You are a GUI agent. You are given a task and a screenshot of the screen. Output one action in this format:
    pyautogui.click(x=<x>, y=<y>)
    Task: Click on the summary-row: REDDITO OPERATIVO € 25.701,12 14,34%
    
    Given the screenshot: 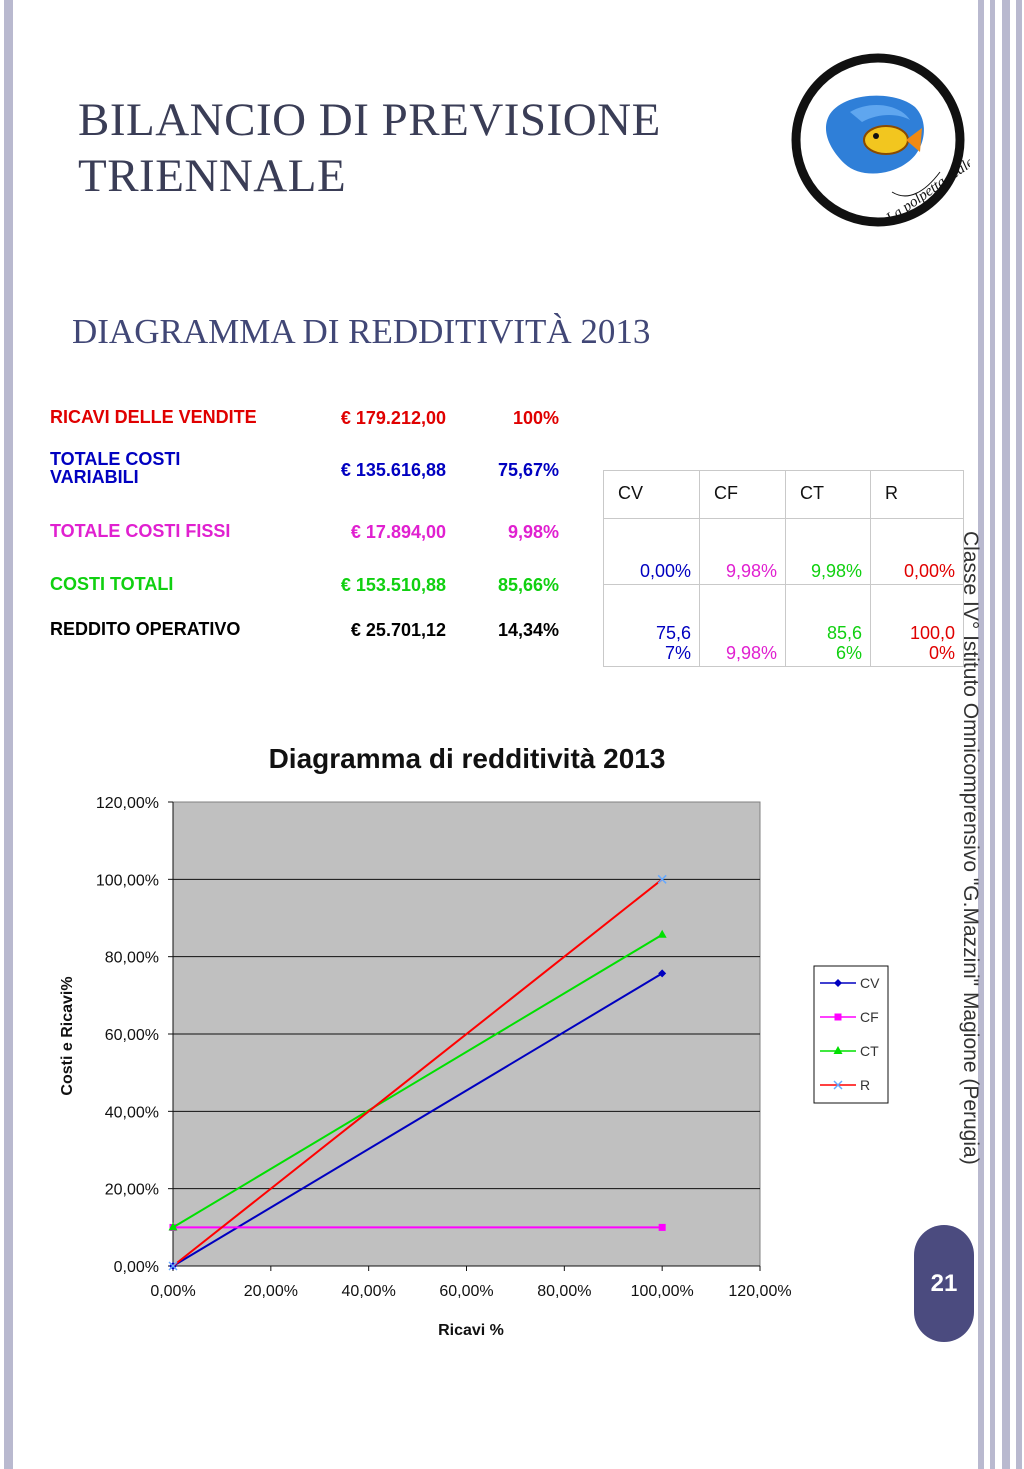 What is the action you would take?
    pyautogui.click(x=310, y=640)
    